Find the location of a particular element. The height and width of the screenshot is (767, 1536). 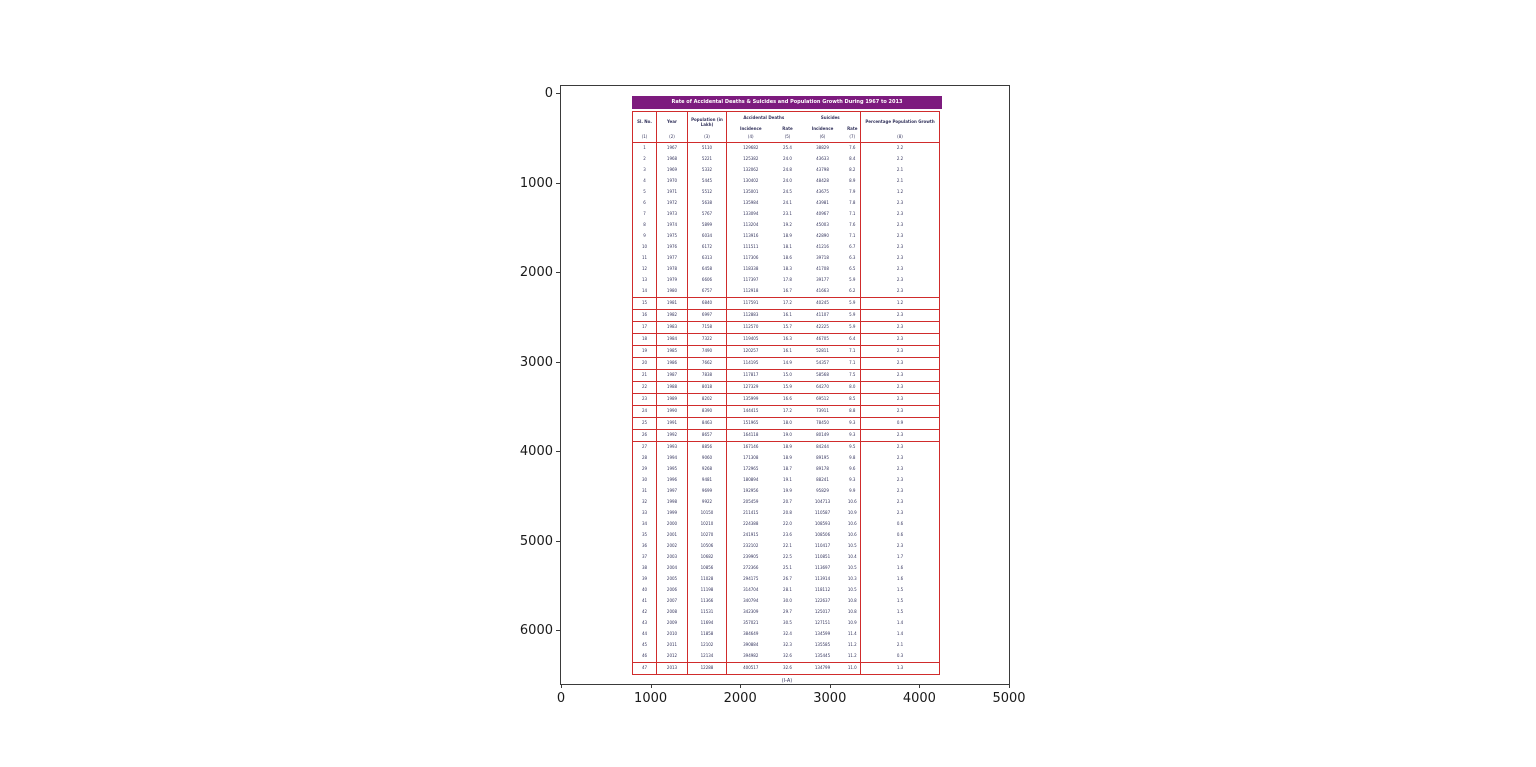

table-cell: 16.6 is located at coordinates (787, 399).